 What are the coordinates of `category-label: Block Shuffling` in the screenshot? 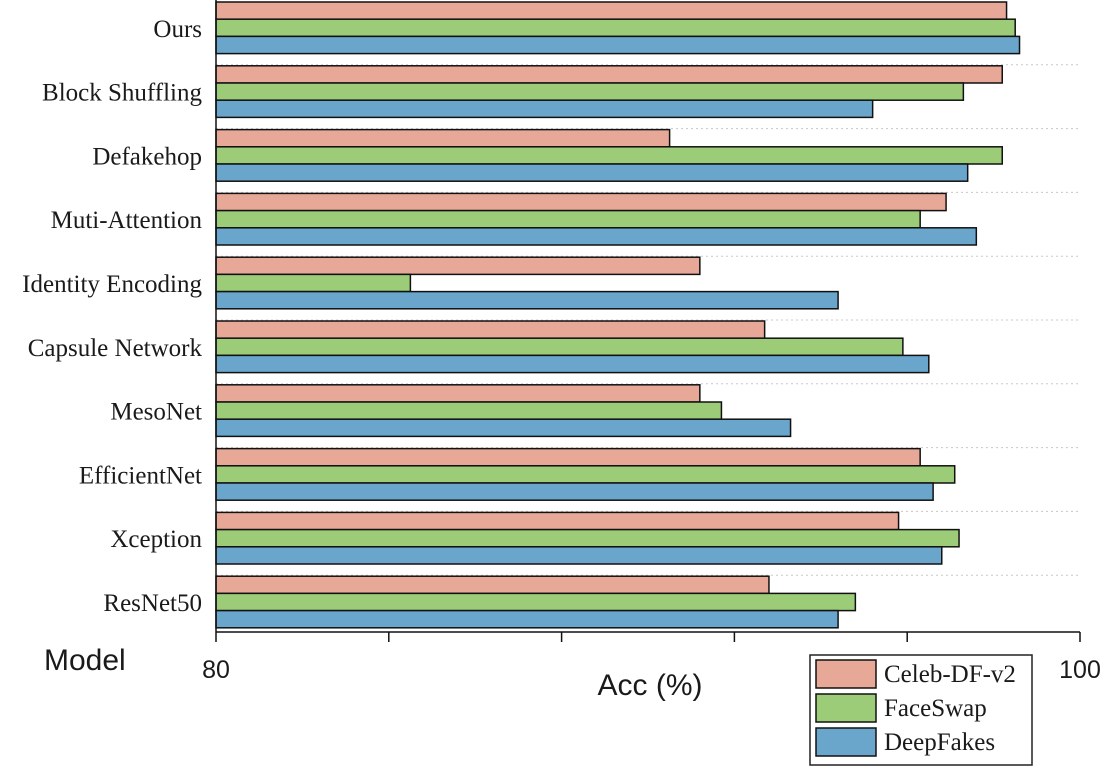 It's located at (122, 93).